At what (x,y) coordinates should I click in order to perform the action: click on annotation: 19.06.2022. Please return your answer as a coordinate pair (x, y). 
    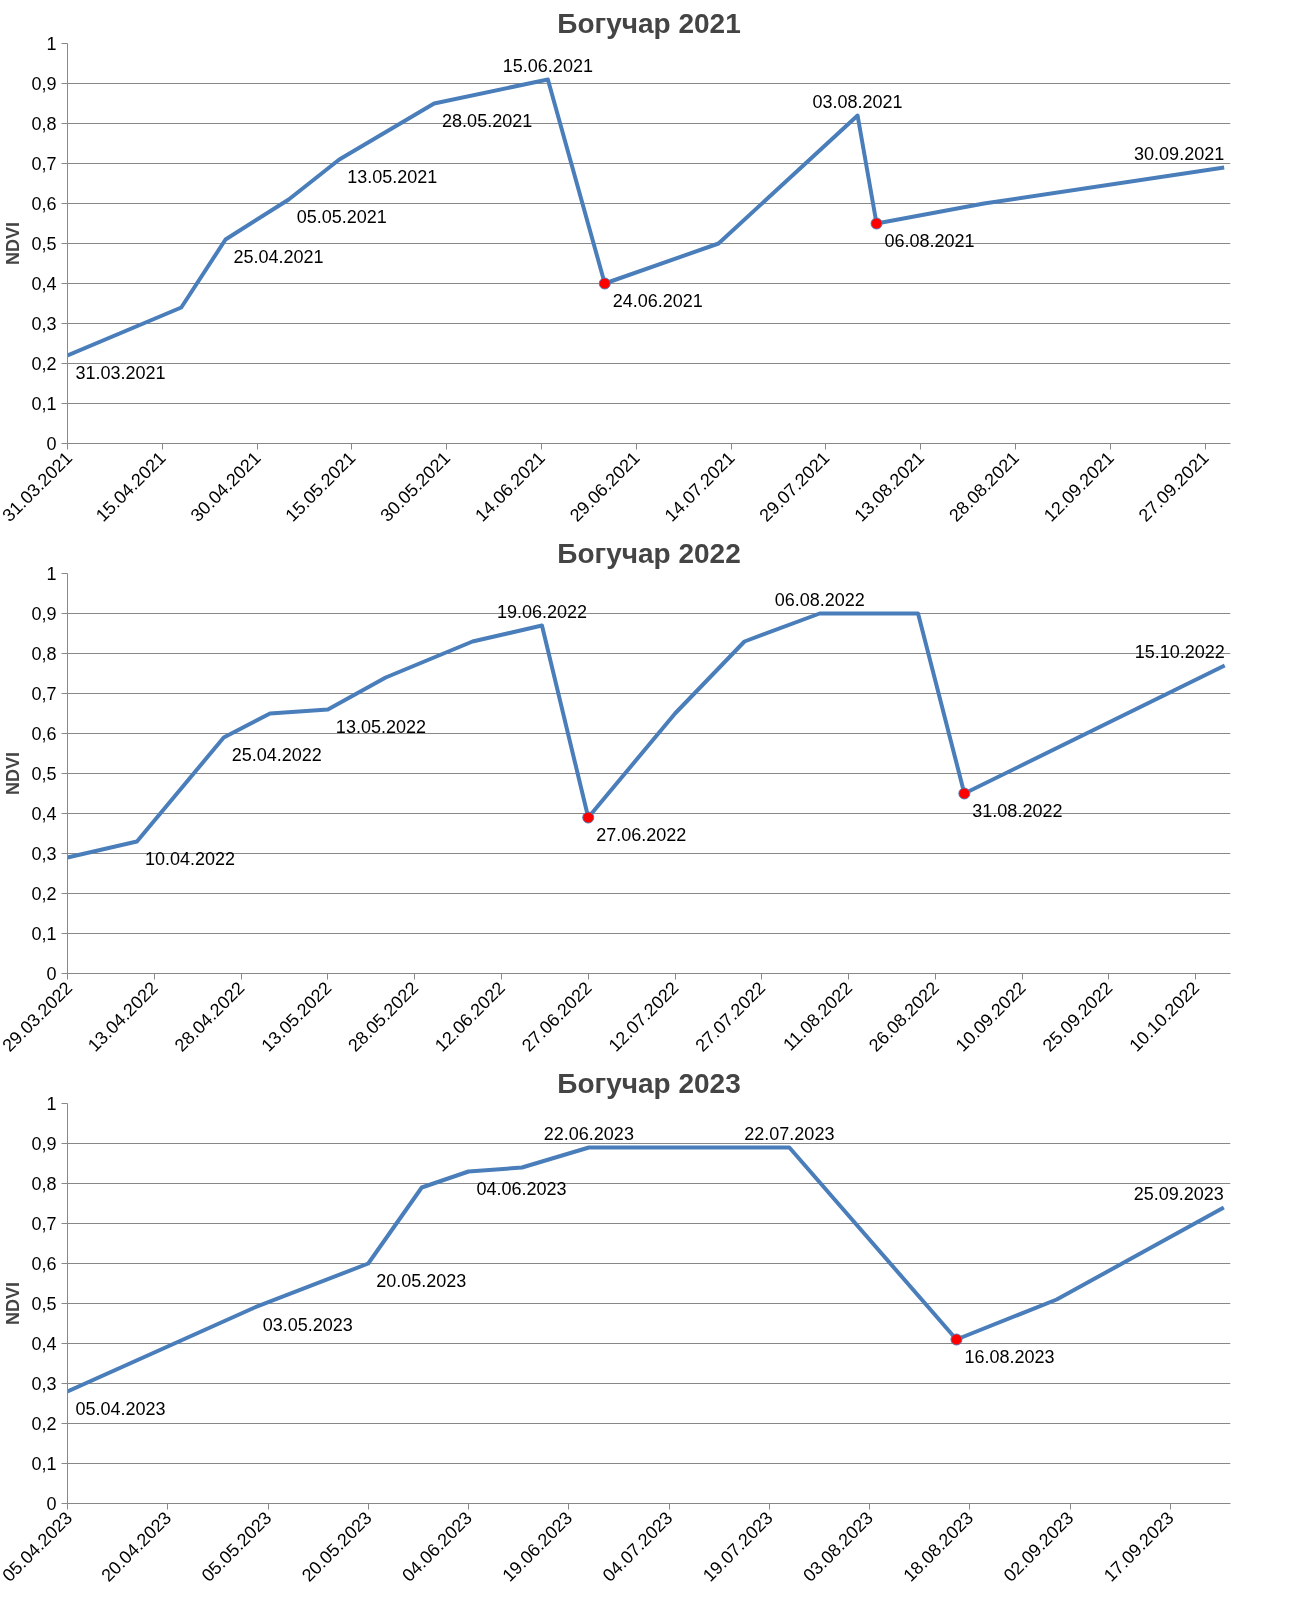
    Looking at the image, I should click on (542, 611).